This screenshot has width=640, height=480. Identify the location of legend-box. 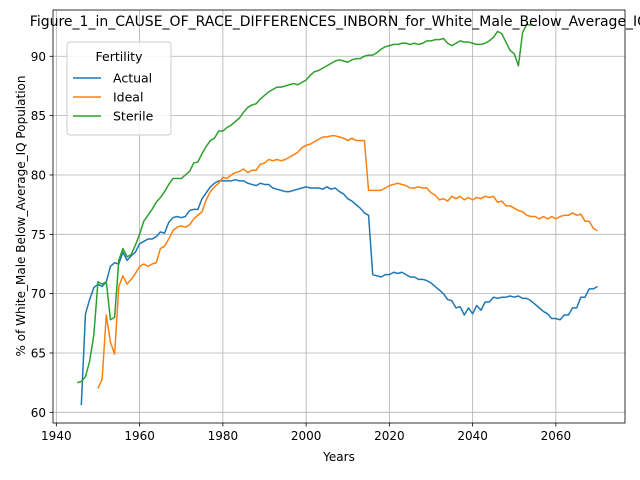
(119, 88).